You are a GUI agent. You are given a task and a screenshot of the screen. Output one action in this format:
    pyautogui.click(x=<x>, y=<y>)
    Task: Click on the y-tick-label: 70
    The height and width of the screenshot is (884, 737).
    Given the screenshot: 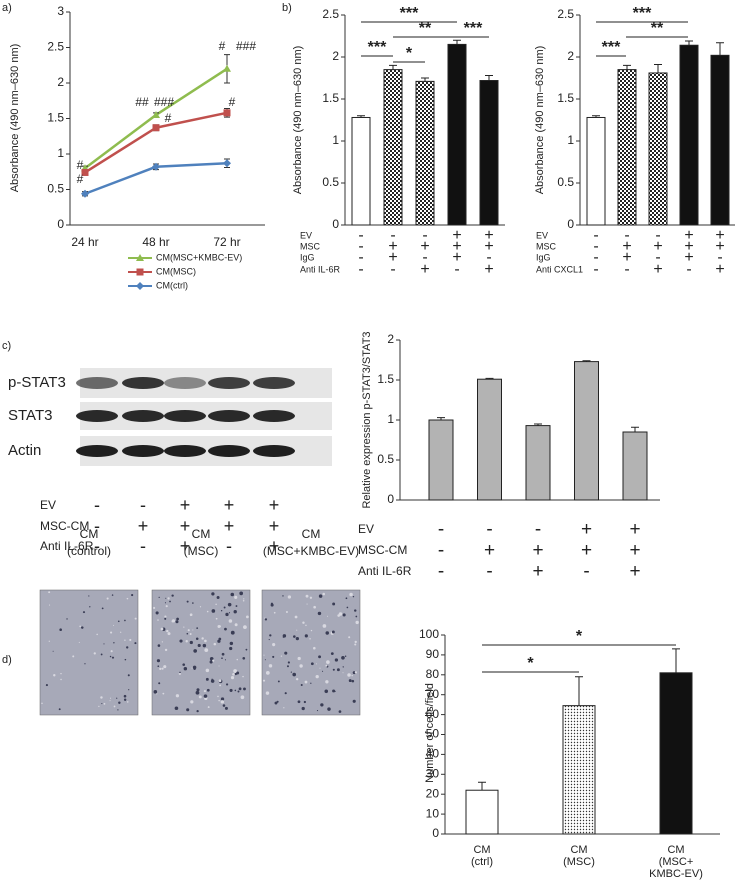 What is the action you would take?
    pyautogui.click(x=433, y=694)
    